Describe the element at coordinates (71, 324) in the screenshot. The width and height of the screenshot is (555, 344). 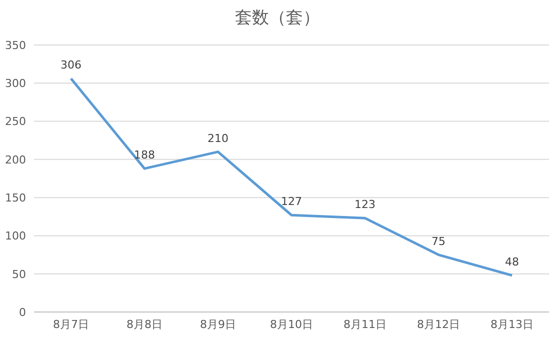
I see `x-tick-label: 8月7日` at that location.